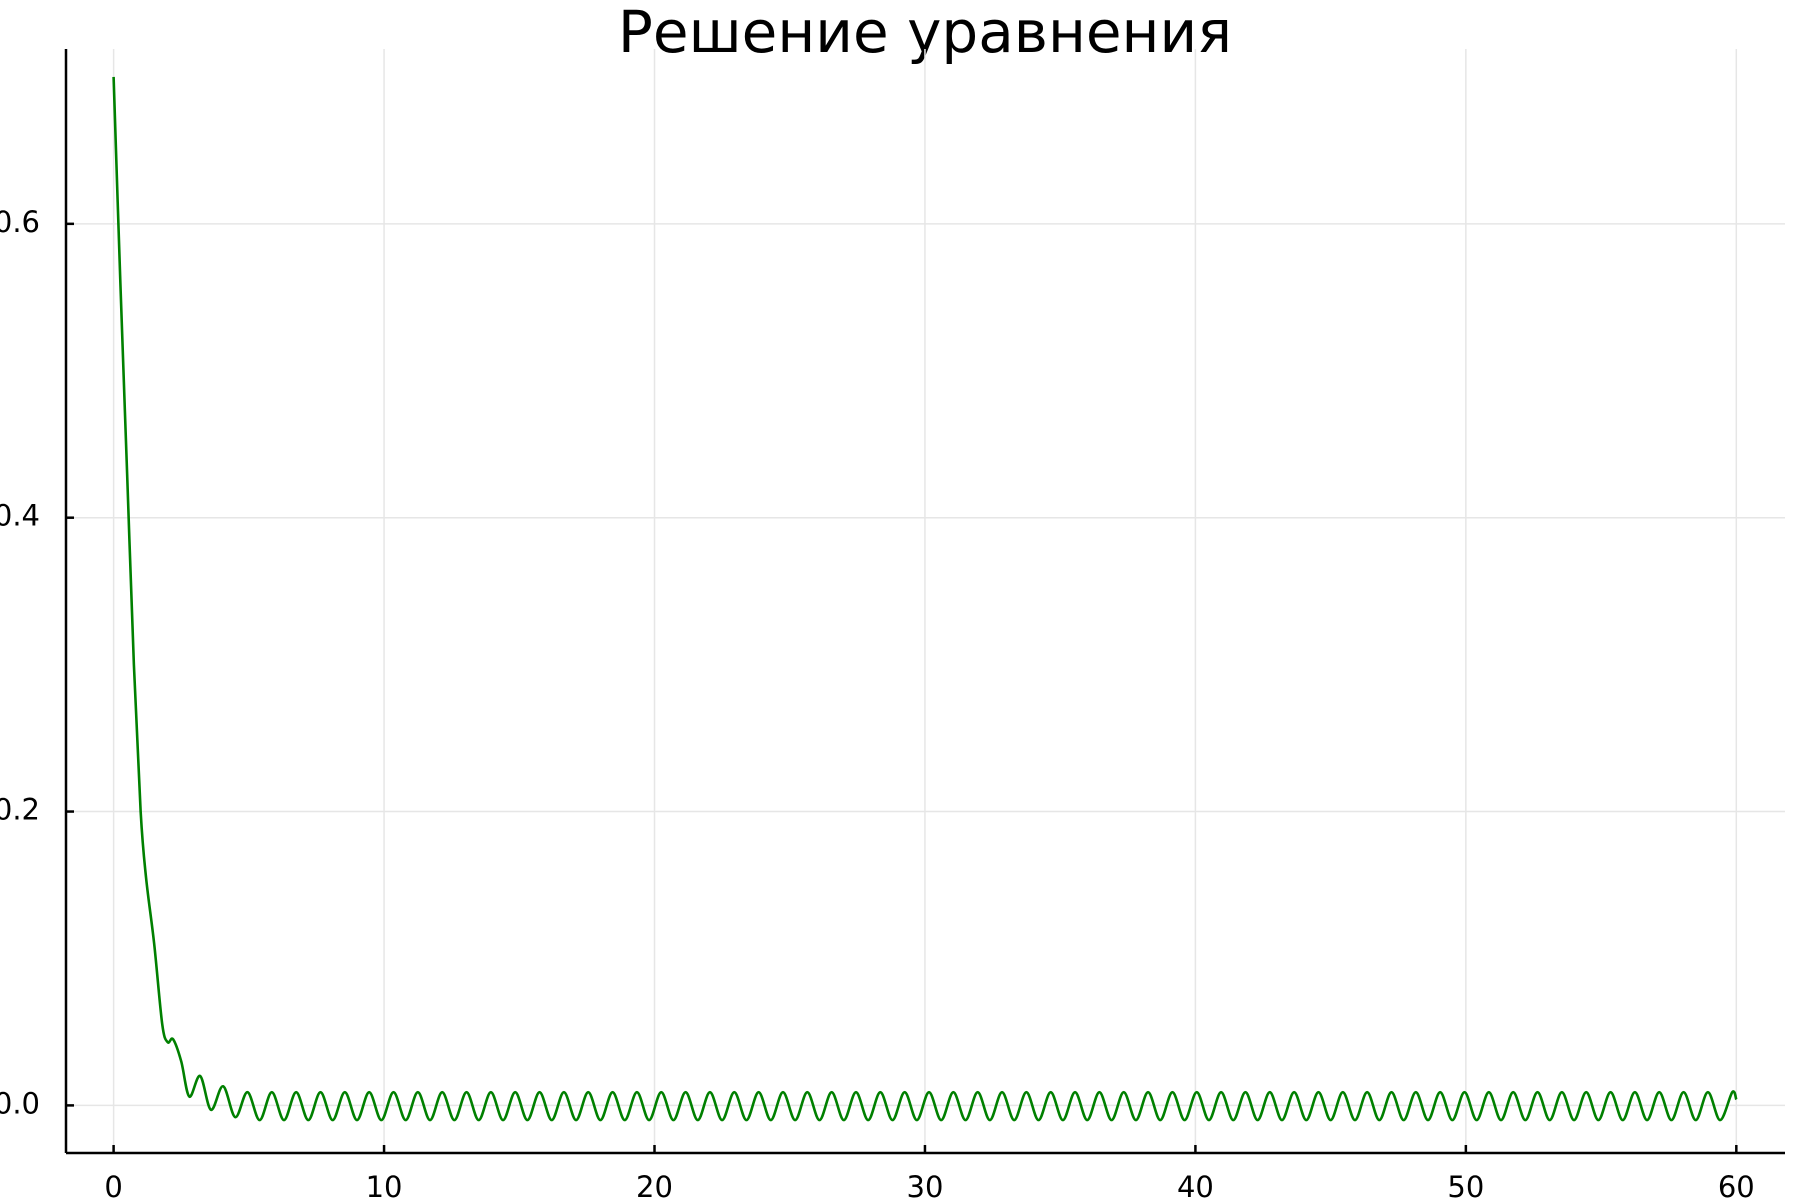  Describe the element at coordinates (20, 1103) in the screenshot. I see `y-tick-label: 0.0` at that location.